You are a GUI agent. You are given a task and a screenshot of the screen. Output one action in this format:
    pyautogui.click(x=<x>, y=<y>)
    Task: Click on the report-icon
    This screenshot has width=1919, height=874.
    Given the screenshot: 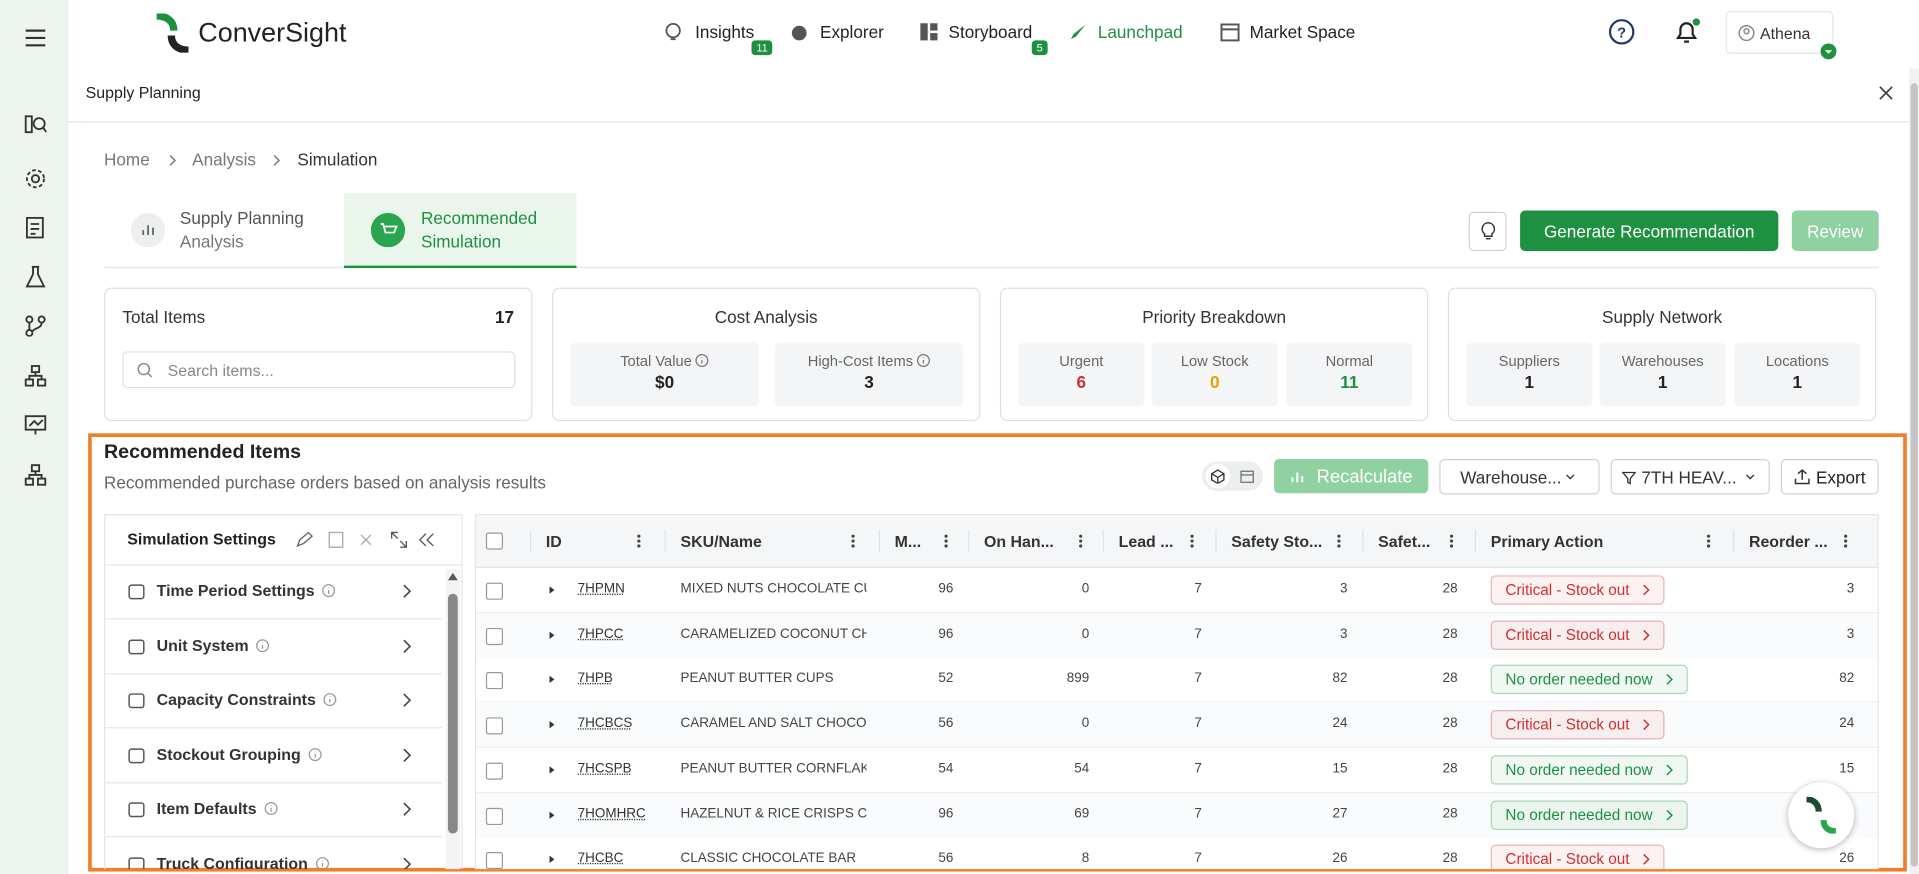 What is the action you would take?
    pyautogui.click(x=35, y=227)
    